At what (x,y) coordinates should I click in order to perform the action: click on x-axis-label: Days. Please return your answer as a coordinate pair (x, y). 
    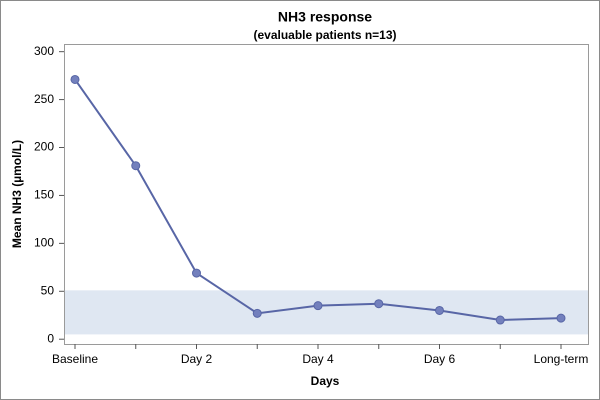
    Looking at the image, I should click on (325, 381).